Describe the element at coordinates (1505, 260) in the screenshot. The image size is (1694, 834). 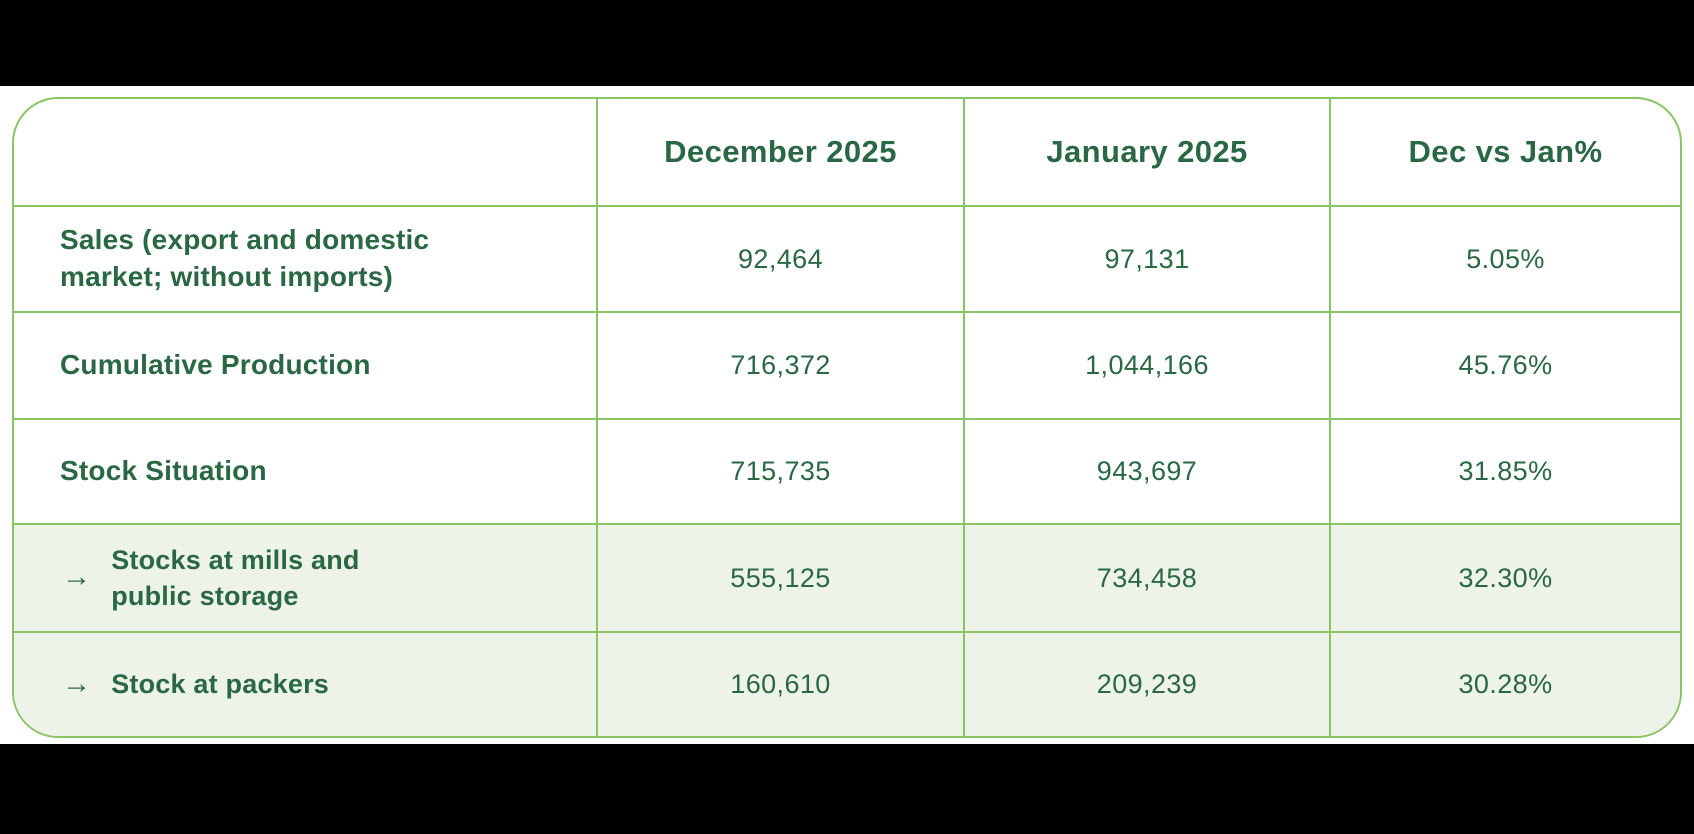
I see `row-sales-percent-value: 5.05%` at that location.